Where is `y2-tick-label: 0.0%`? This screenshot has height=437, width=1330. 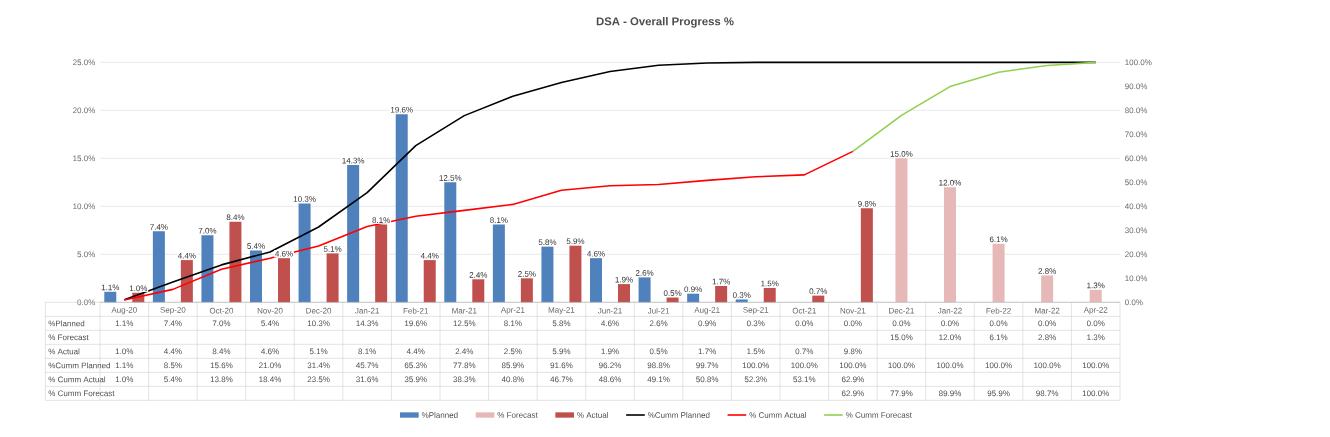
y2-tick-label: 0.0% is located at coordinates (1134, 302).